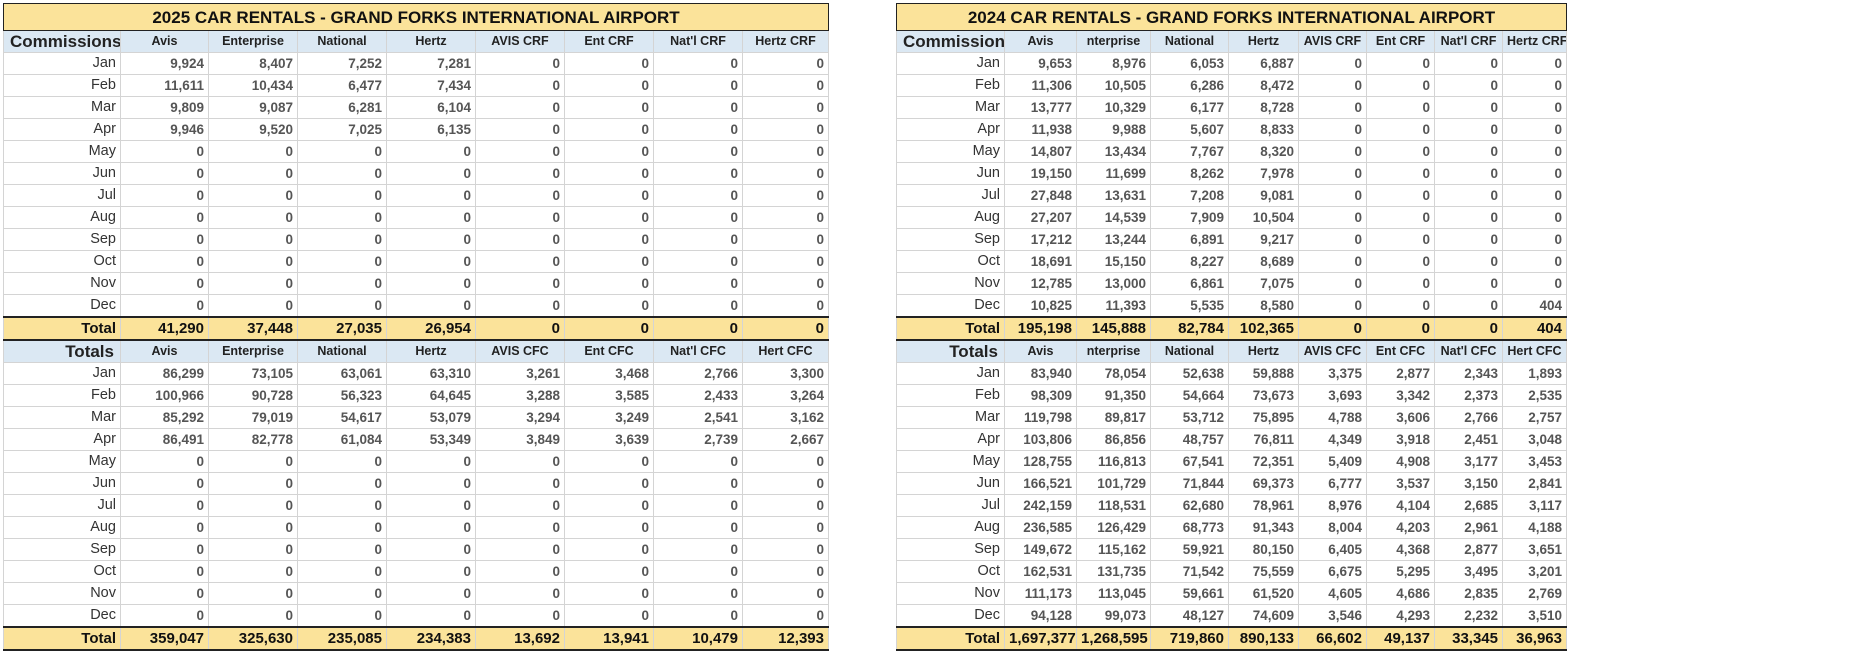  What do you see at coordinates (1189, 395) in the screenshot?
I see `table-cell: 54,664` at bounding box center [1189, 395].